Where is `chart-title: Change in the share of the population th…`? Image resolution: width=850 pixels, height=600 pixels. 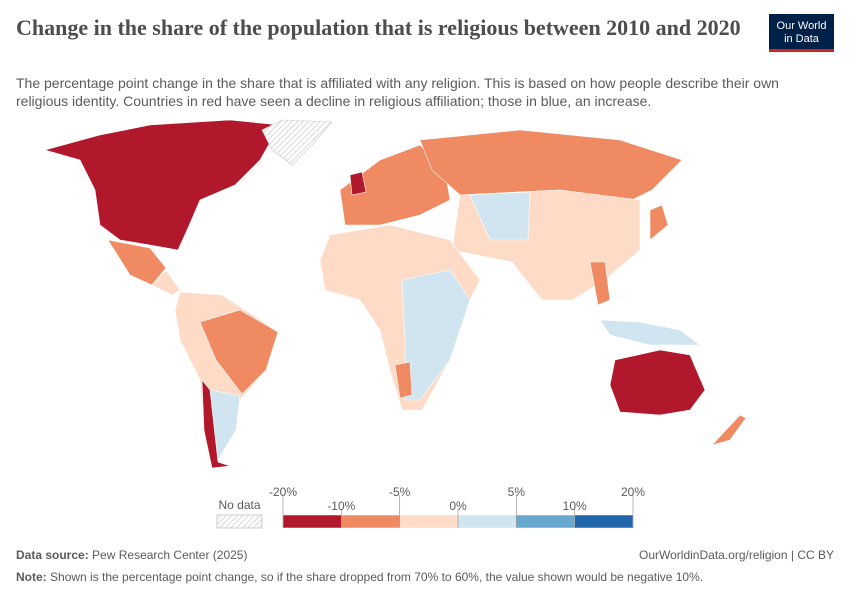
chart-title: Change in the share of the population th… is located at coordinates (378, 27).